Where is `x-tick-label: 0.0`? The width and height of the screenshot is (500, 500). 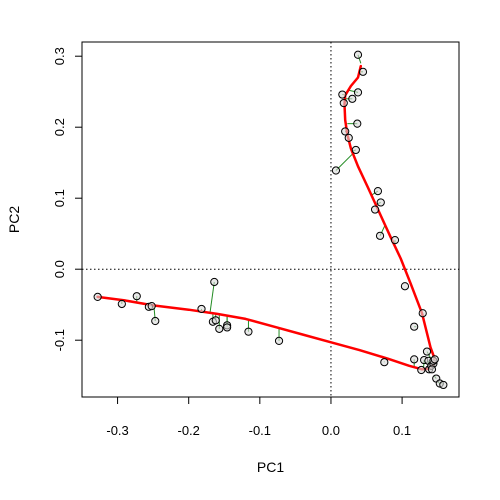 x-tick-label: 0.0 is located at coordinates (331, 430).